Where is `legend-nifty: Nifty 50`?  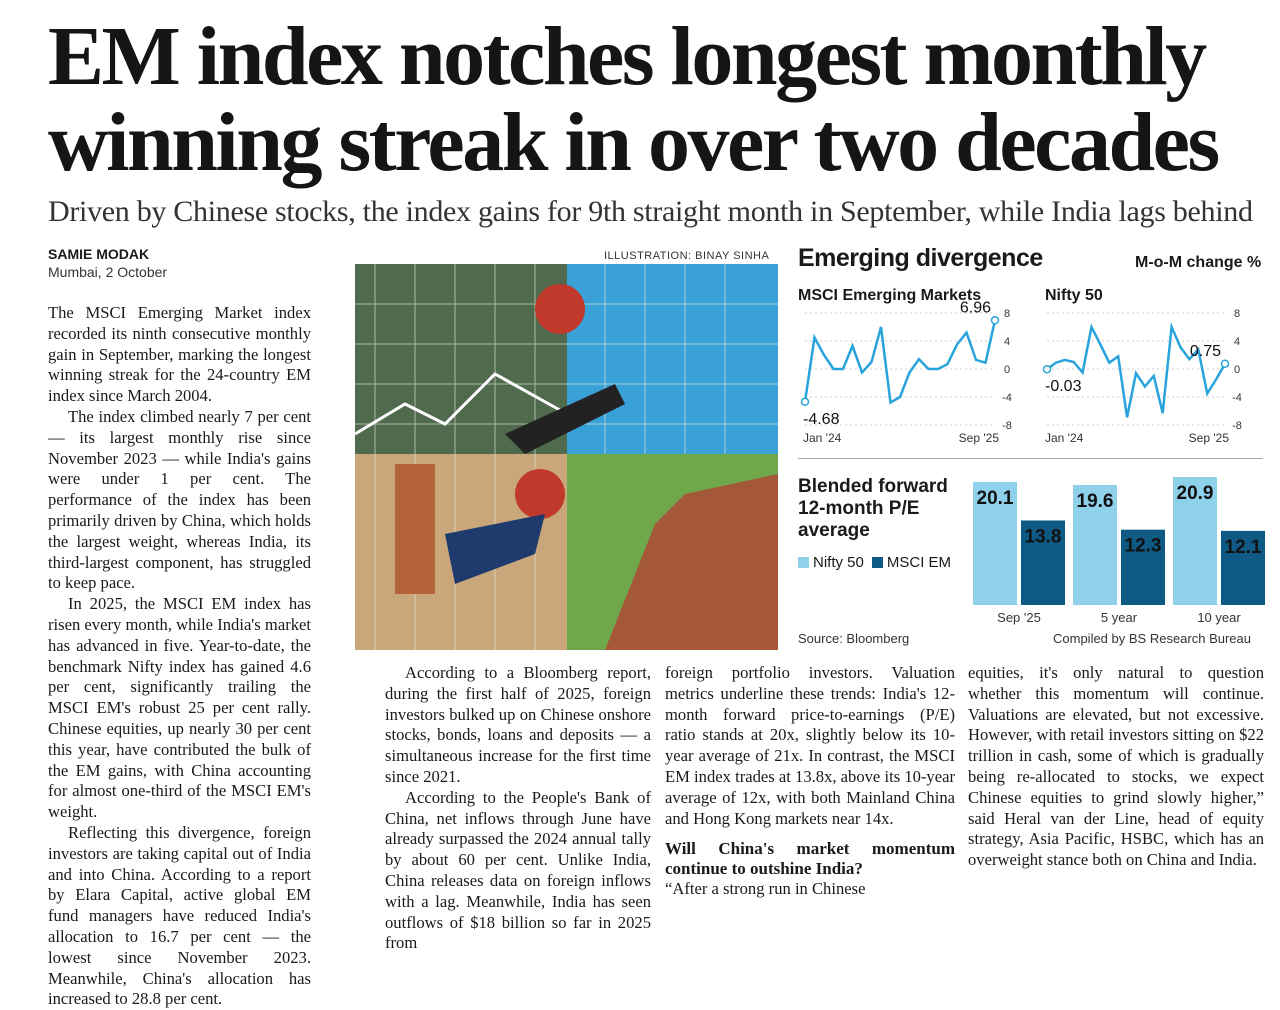
legend-nifty: Nifty 50 is located at coordinates (838, 562).